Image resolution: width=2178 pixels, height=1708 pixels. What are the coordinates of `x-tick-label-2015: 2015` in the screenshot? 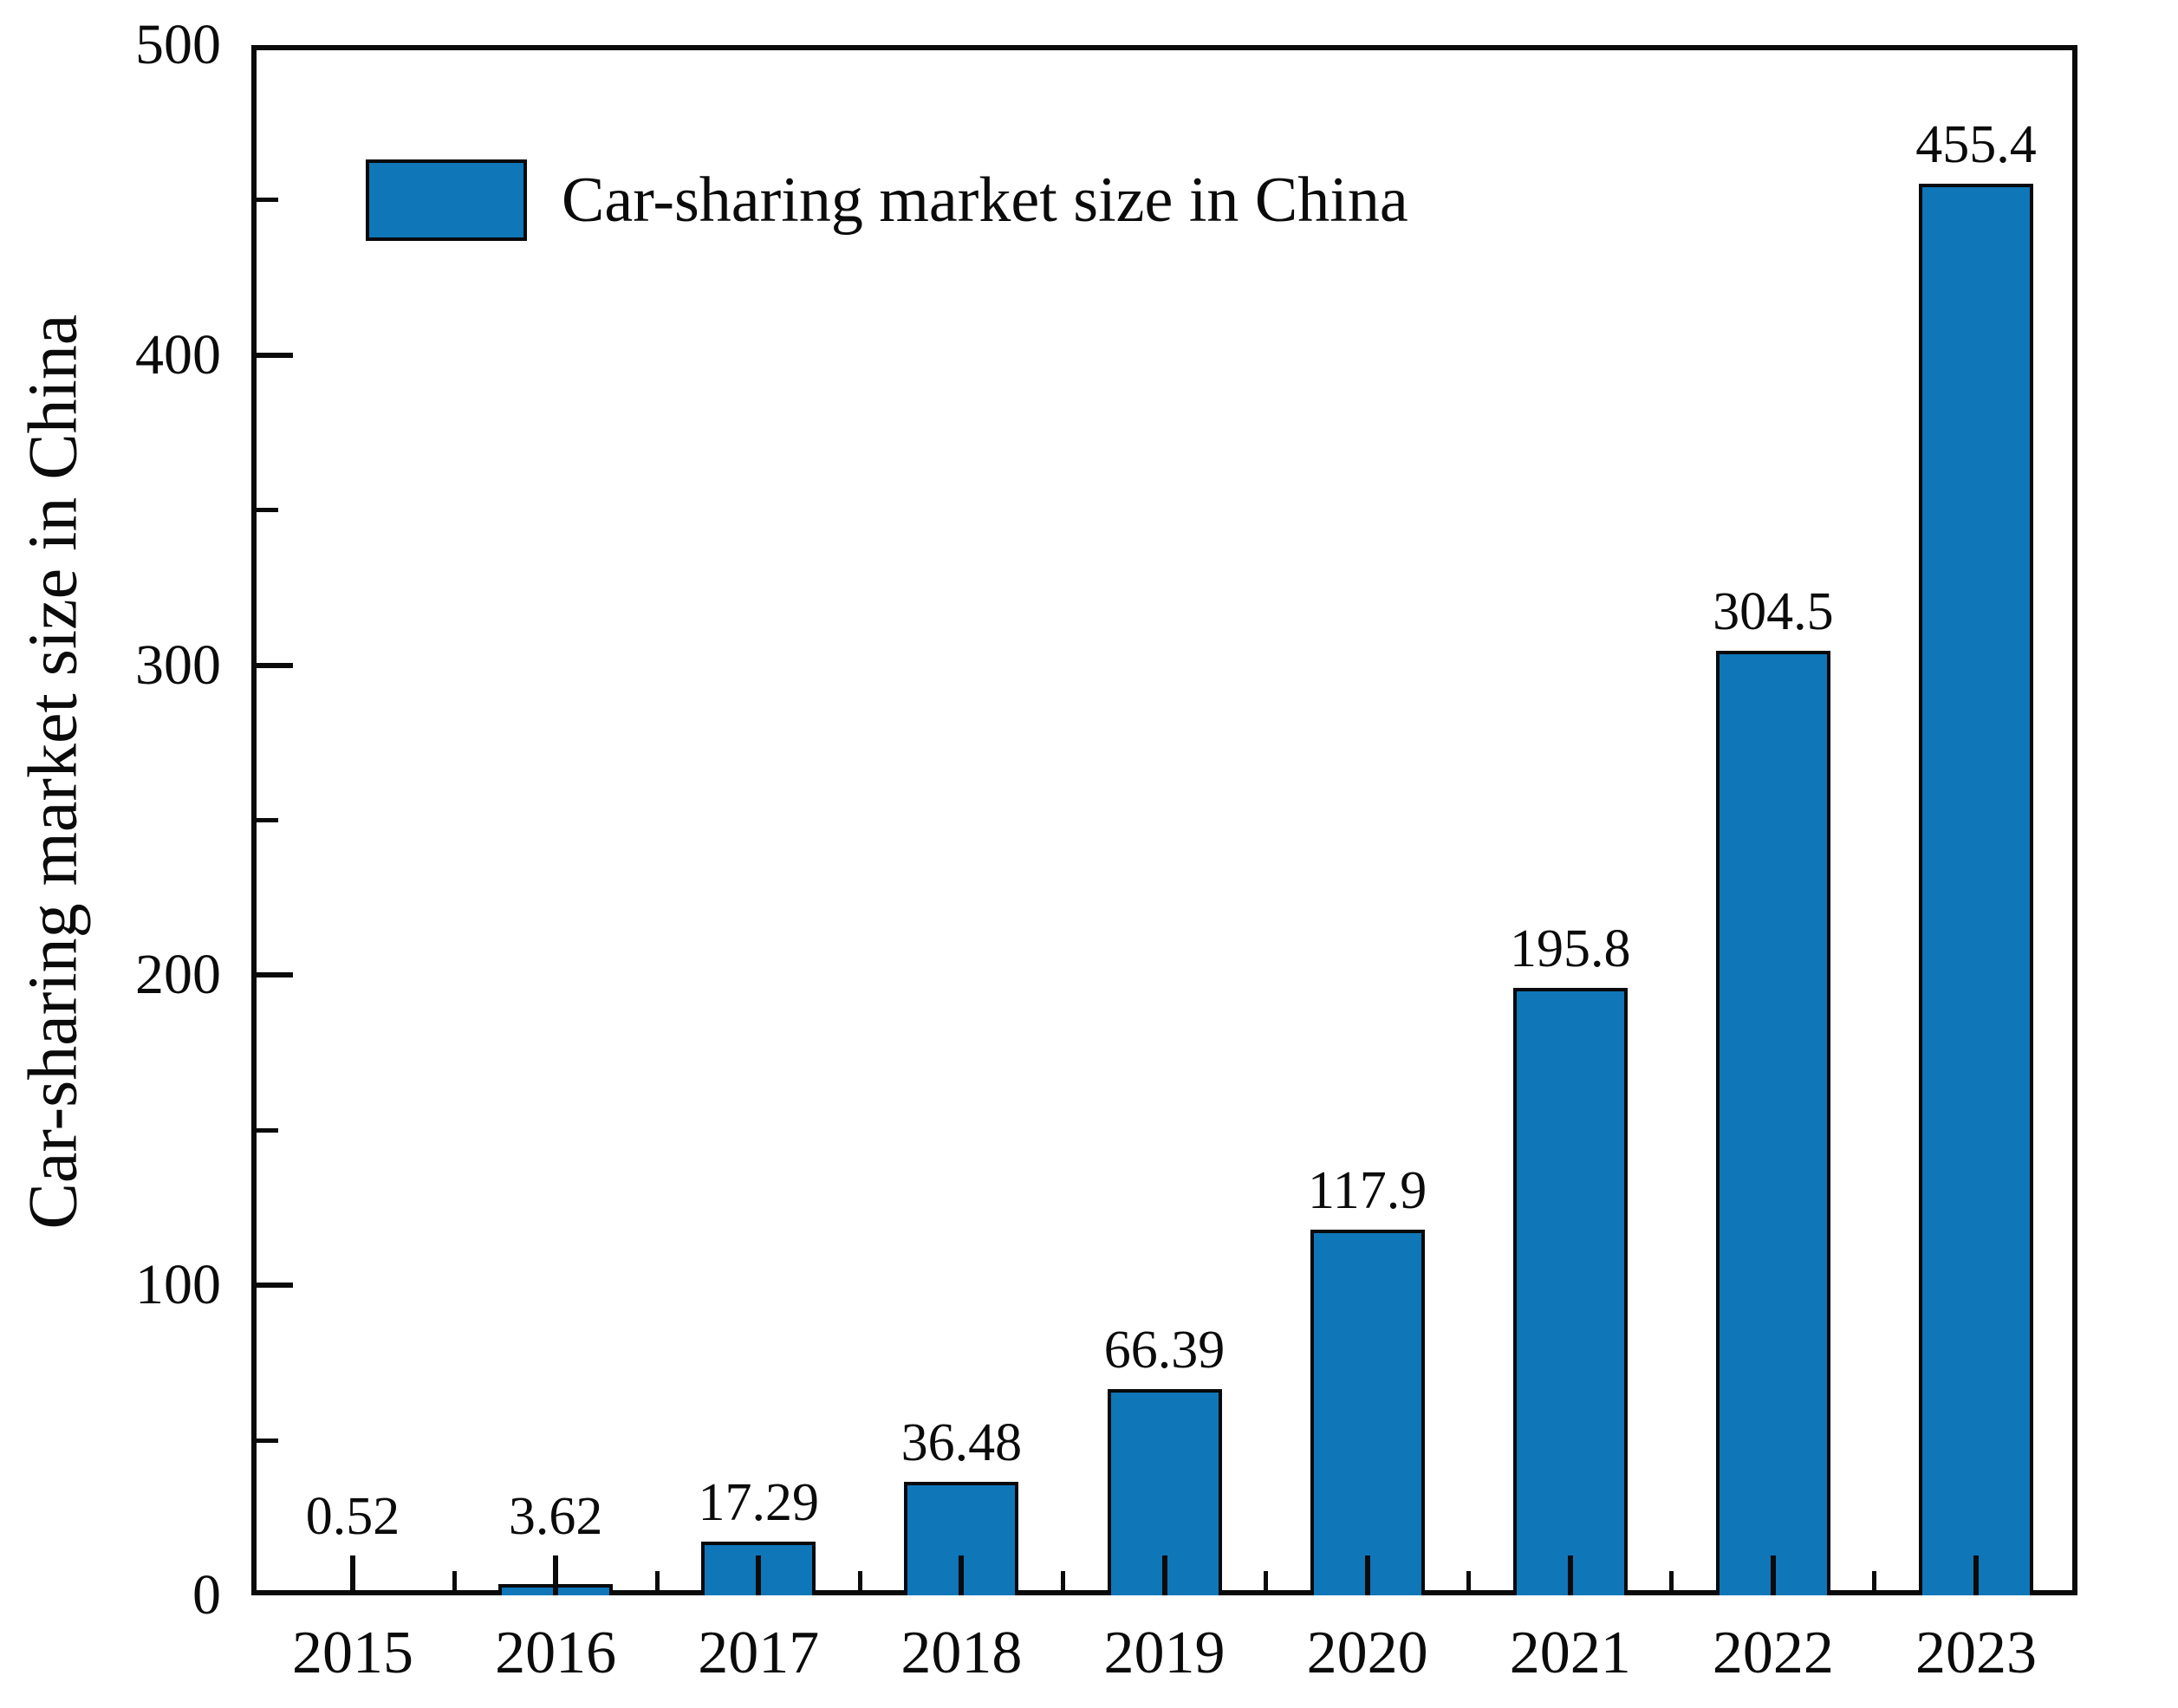 It's located at (353, 1653).